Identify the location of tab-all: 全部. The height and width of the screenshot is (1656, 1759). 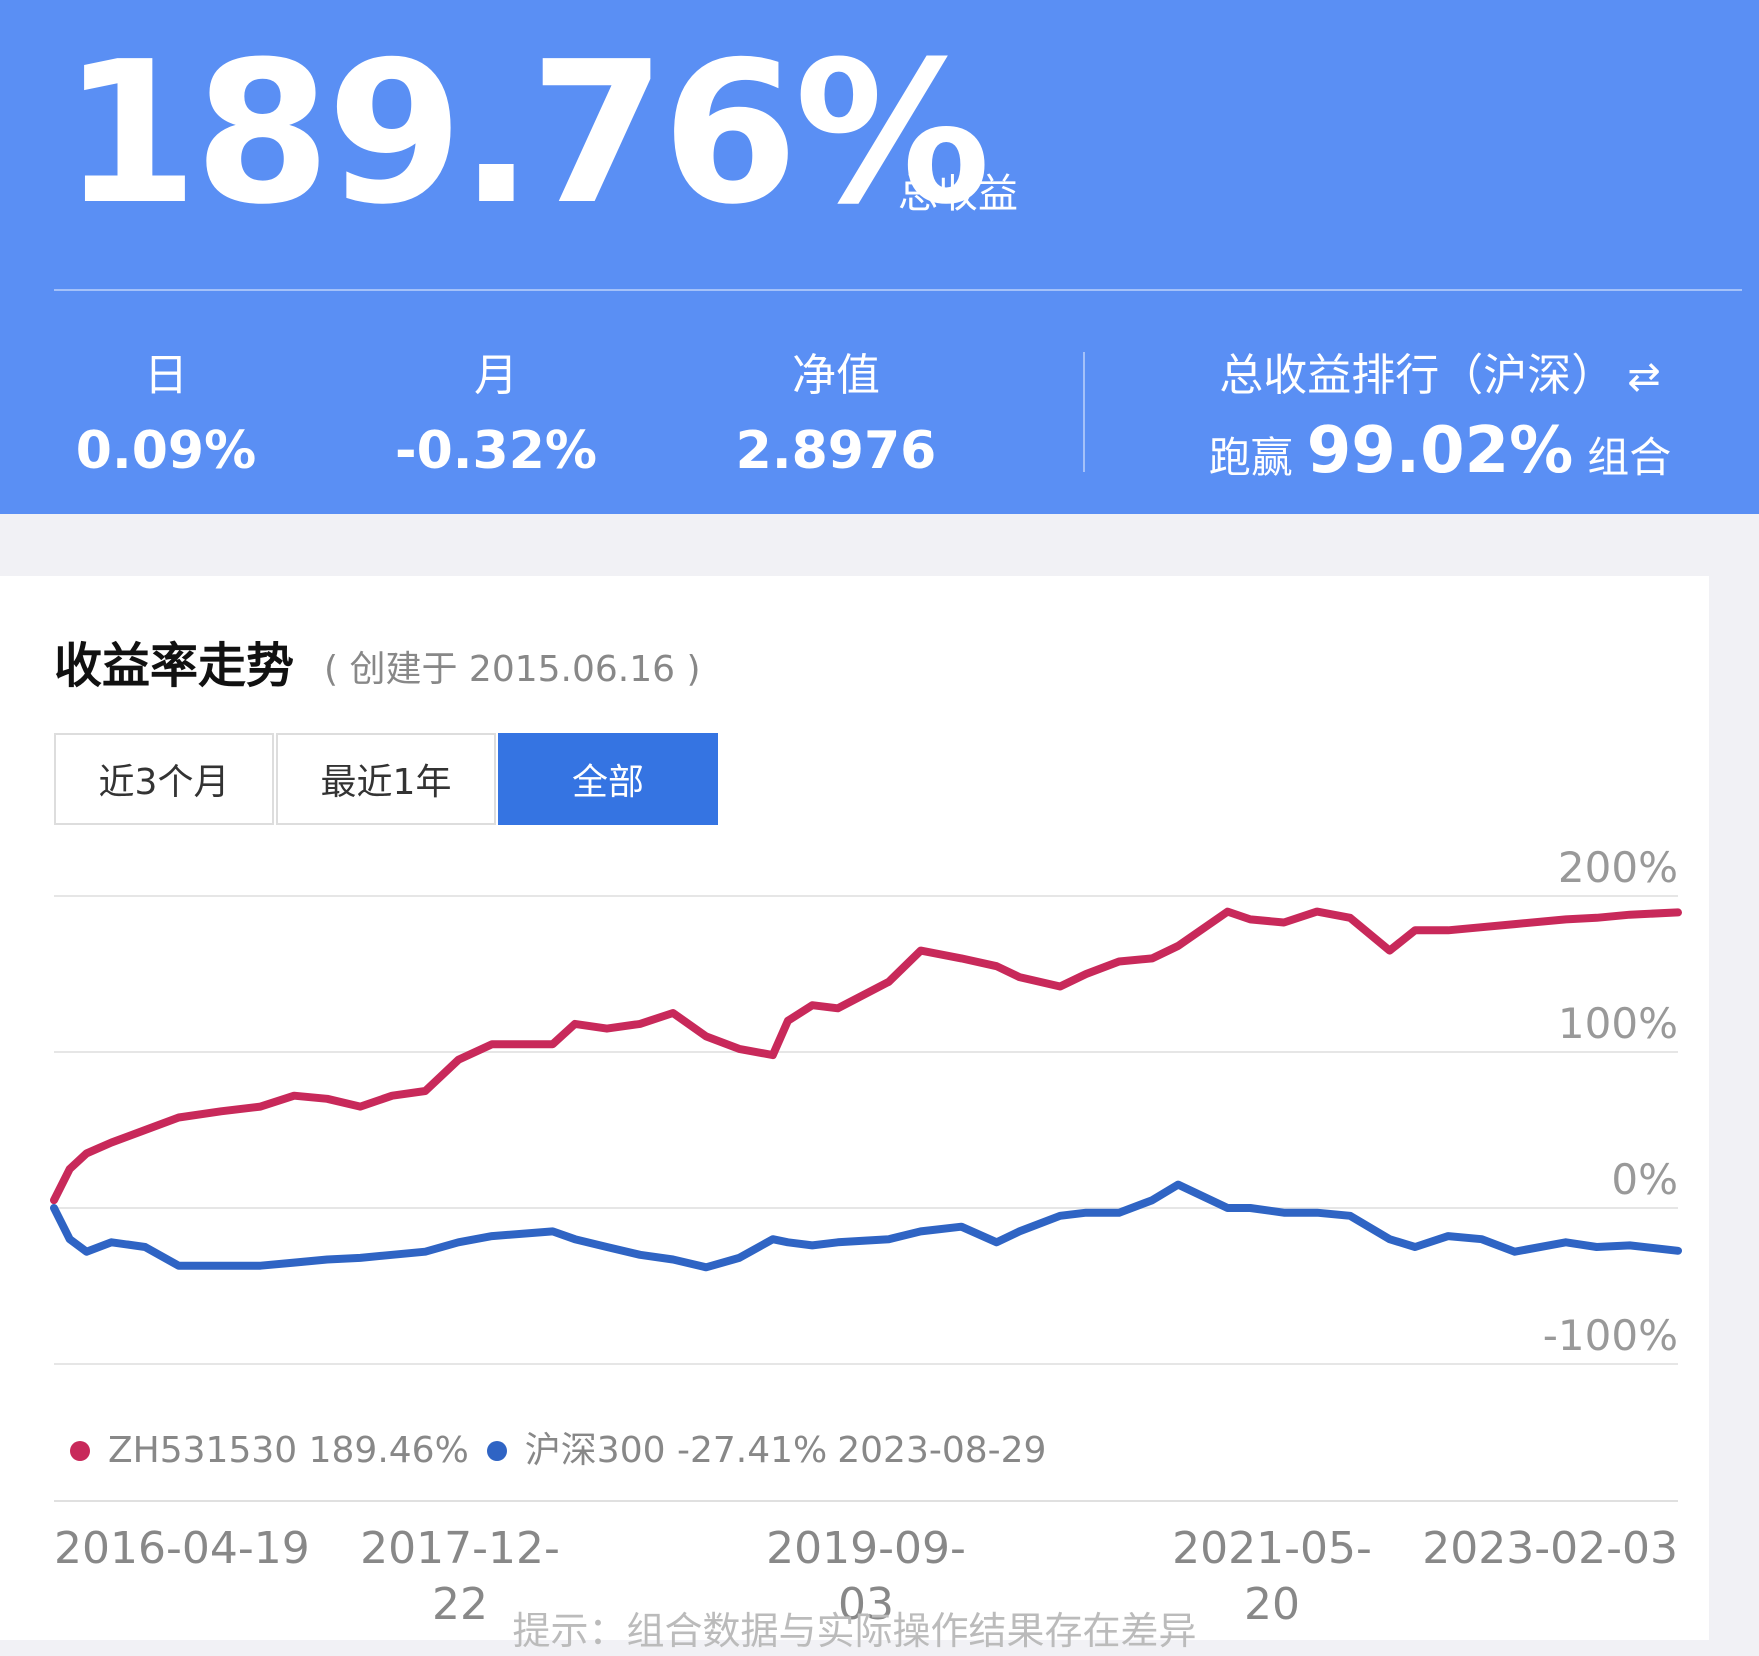
(608, 779).